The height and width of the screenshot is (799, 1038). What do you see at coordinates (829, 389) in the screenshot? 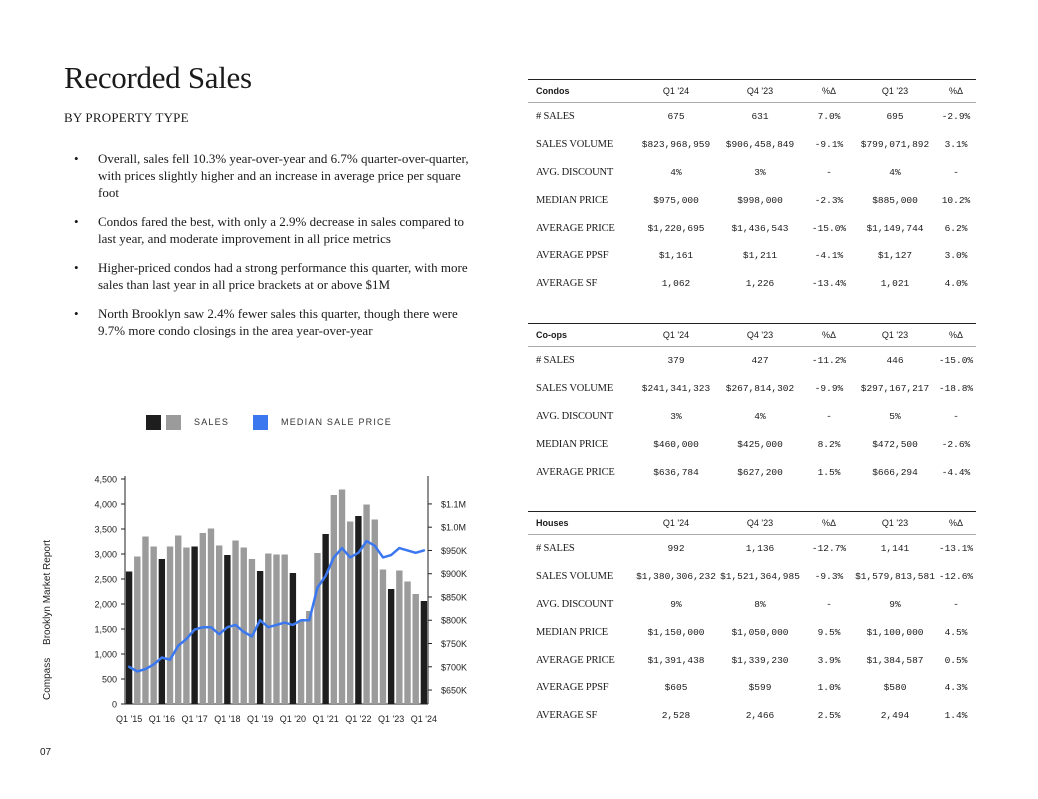
I see `table-cell: -9.9%` at bounding box center [829, 389].